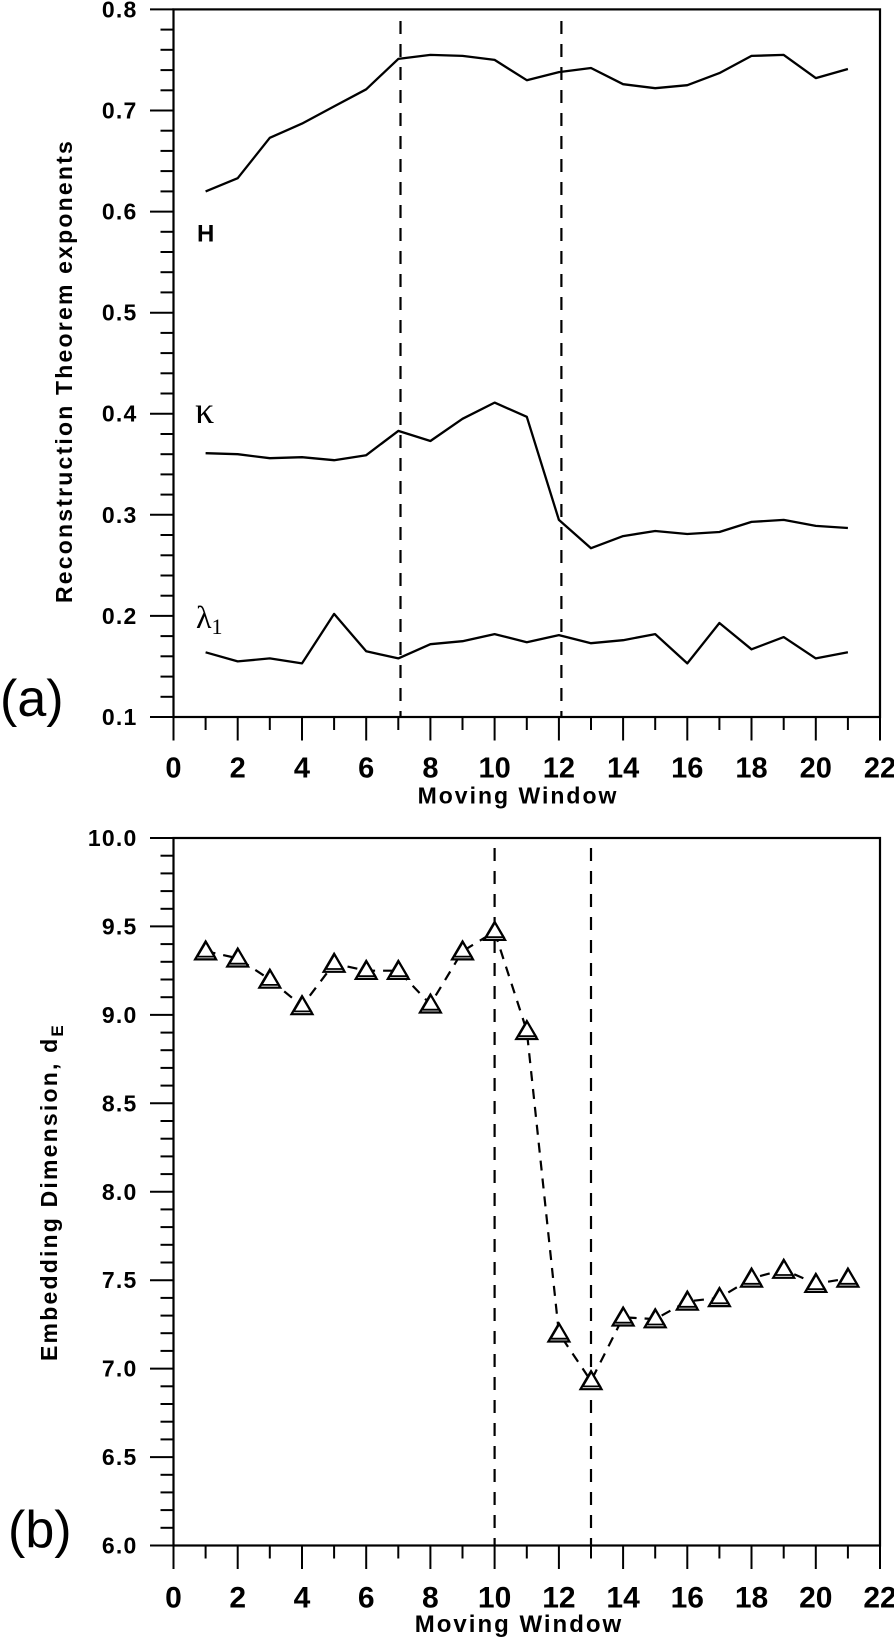 Image resolution: width=894 pixels, height=1639 pixels. What do you see at coordinates (40, 1530) in the screenshot?
I see `svg-text: (b)` at bounding box center [40, 1530].